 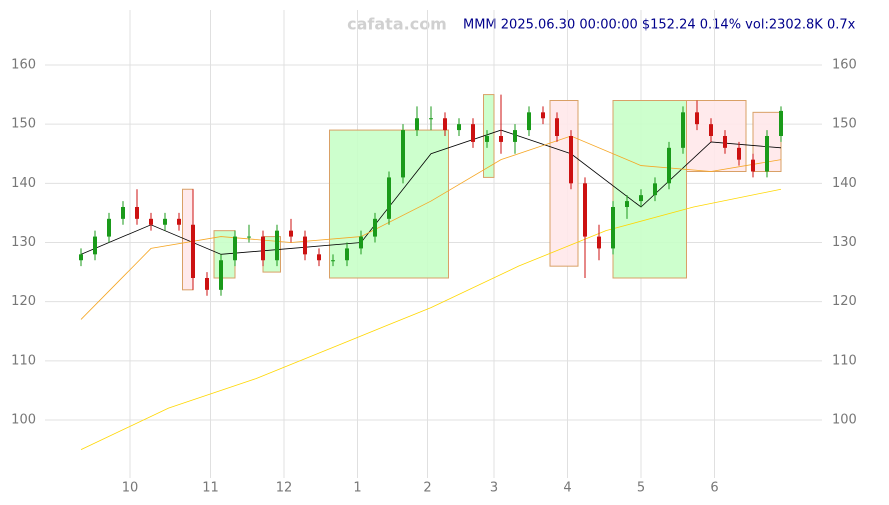 What do you see at coordinates (714, 488) in the screenshot?
I see `x-tick-label: 6` at bounding box center [714, 488].